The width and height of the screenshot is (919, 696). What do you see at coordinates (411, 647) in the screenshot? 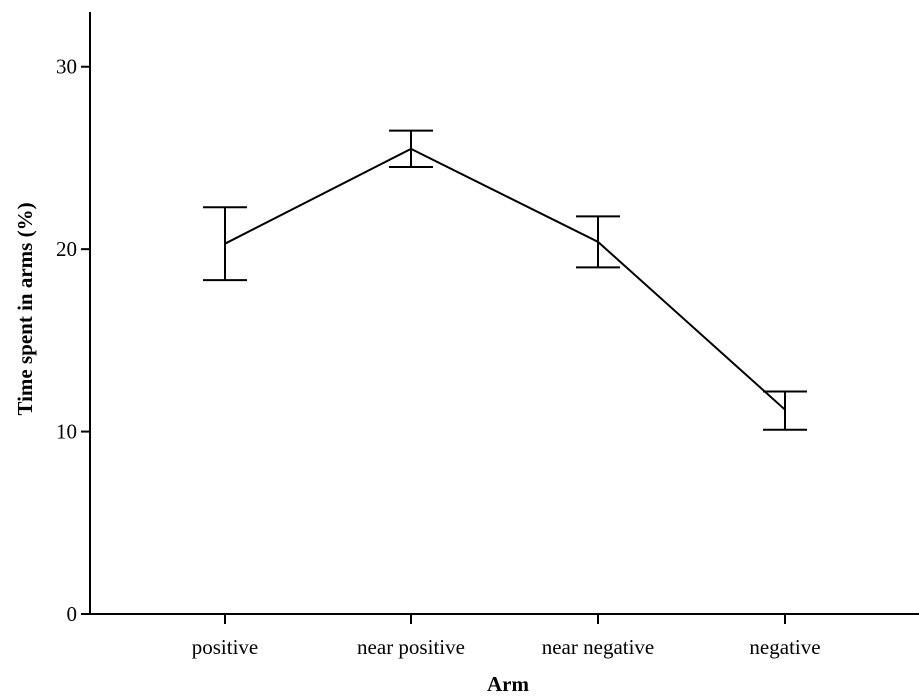
I see `x-tick-label: near positive` at bounding box center [411, 647].